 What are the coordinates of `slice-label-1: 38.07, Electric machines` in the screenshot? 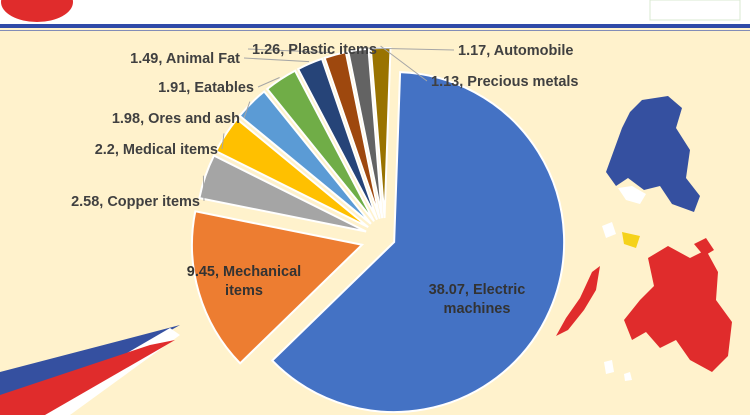 It's located at (477, 299).